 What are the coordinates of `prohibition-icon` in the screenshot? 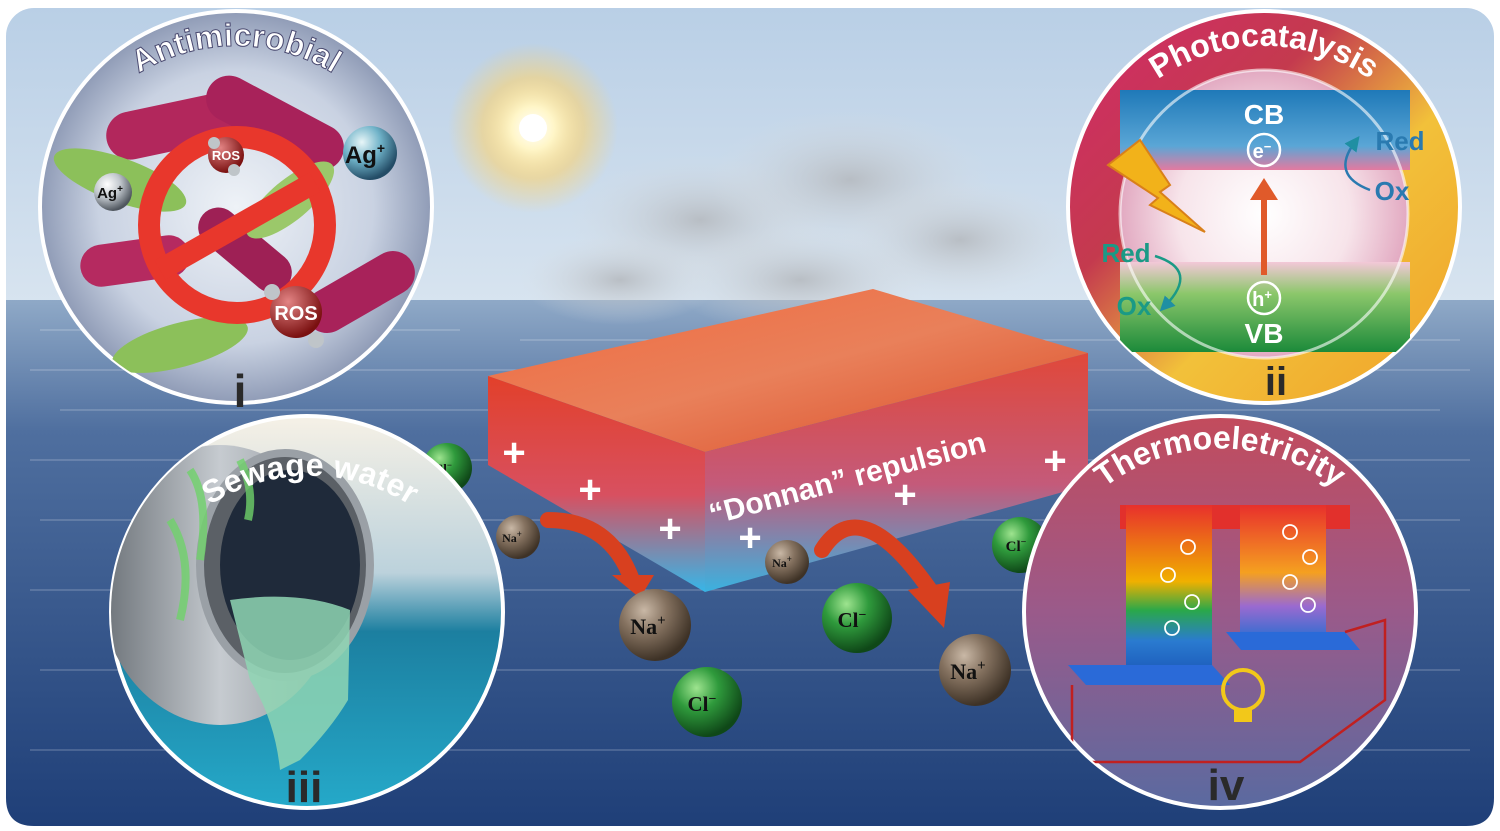 It's located at (237, 225).